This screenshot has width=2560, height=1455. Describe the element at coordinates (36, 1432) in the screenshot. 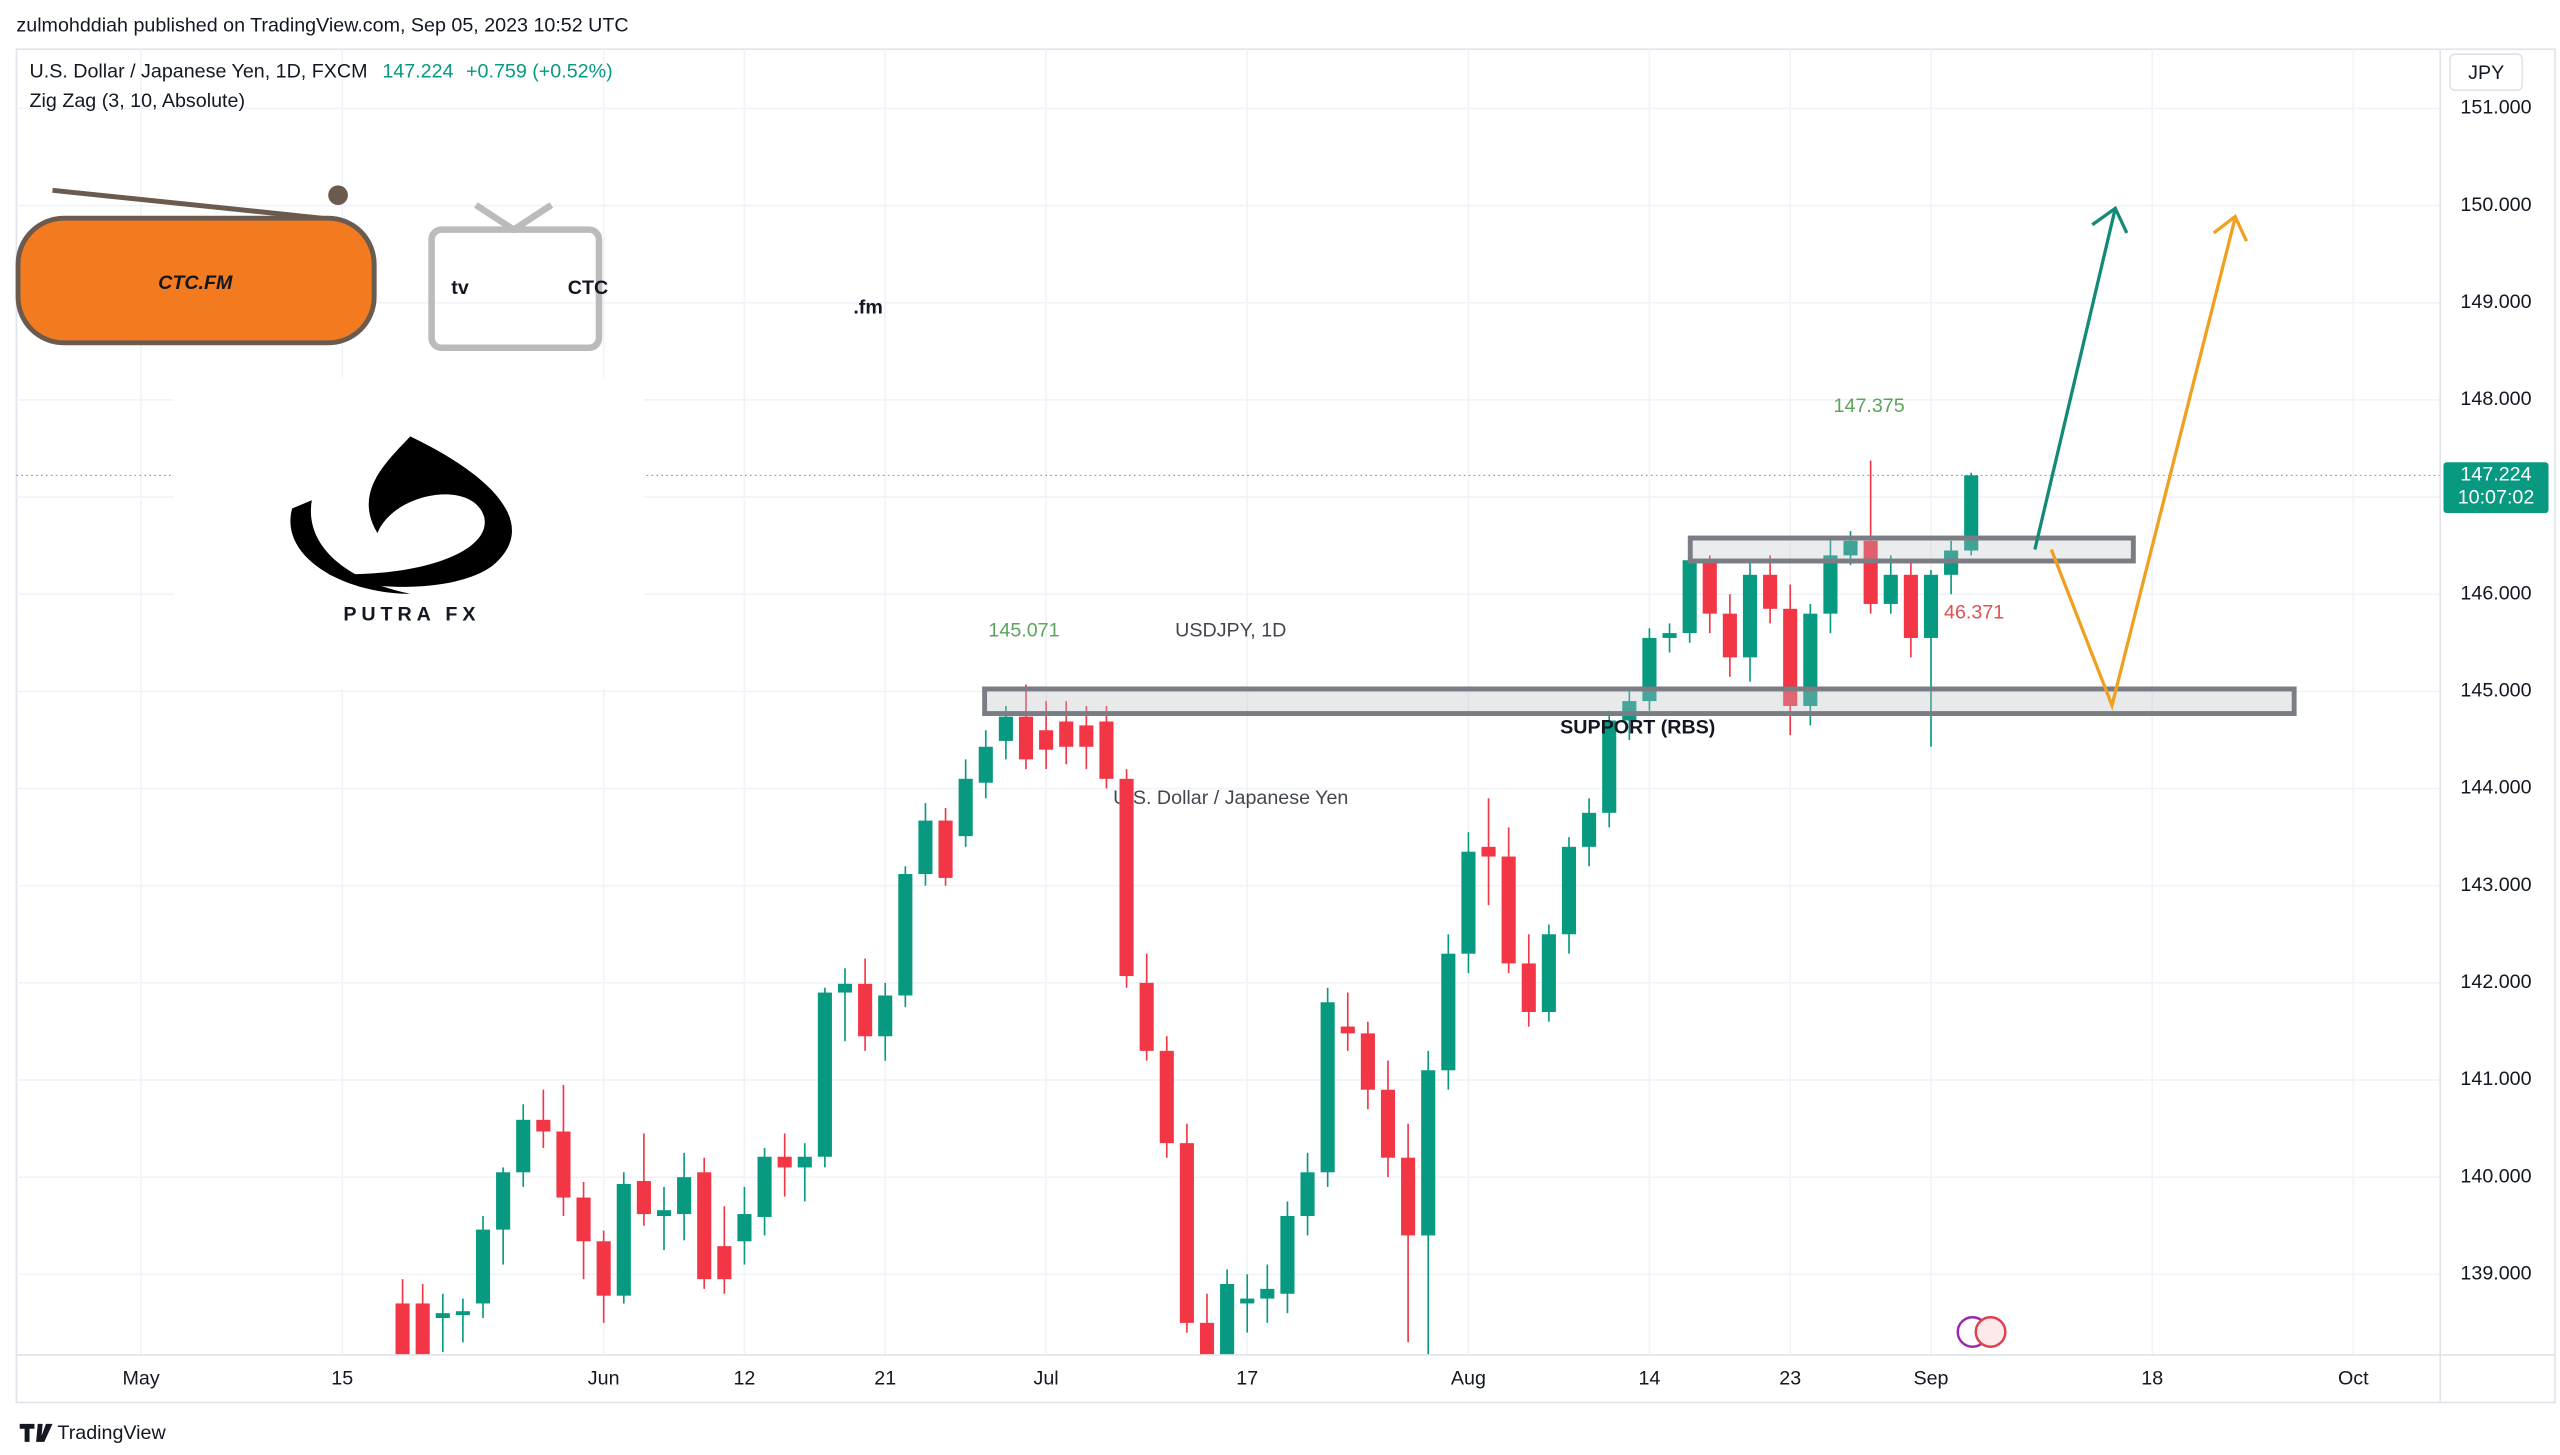

I see `brand-logo` at that location.